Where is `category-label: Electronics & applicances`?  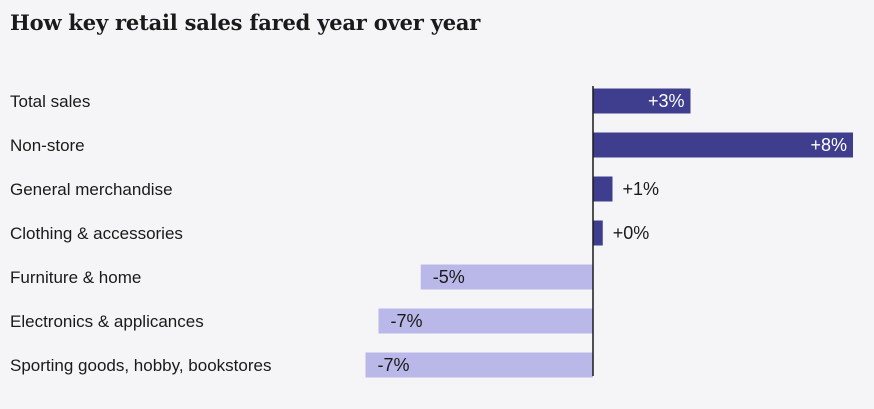
category-label: Electronics & applicances is located at coordinates (107, 321).